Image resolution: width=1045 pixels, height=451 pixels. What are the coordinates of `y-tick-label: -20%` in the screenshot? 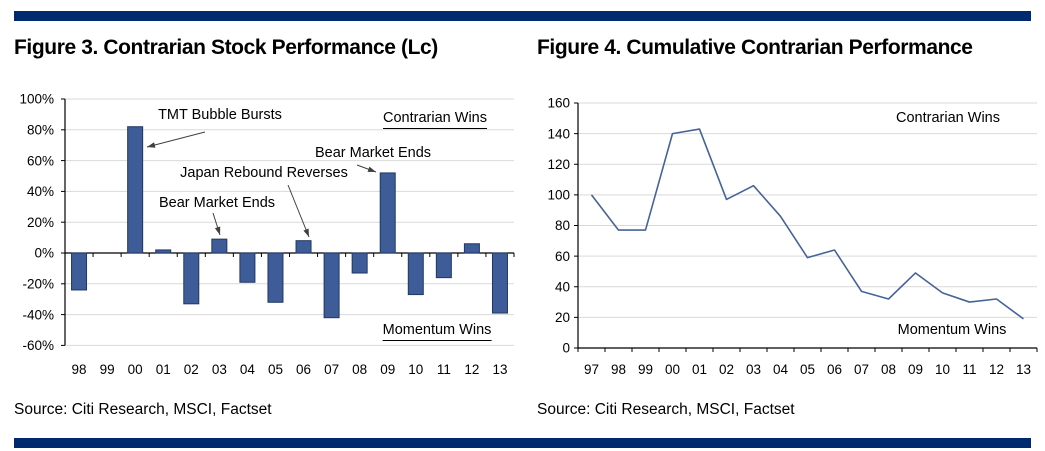 It's located at (38, 284).